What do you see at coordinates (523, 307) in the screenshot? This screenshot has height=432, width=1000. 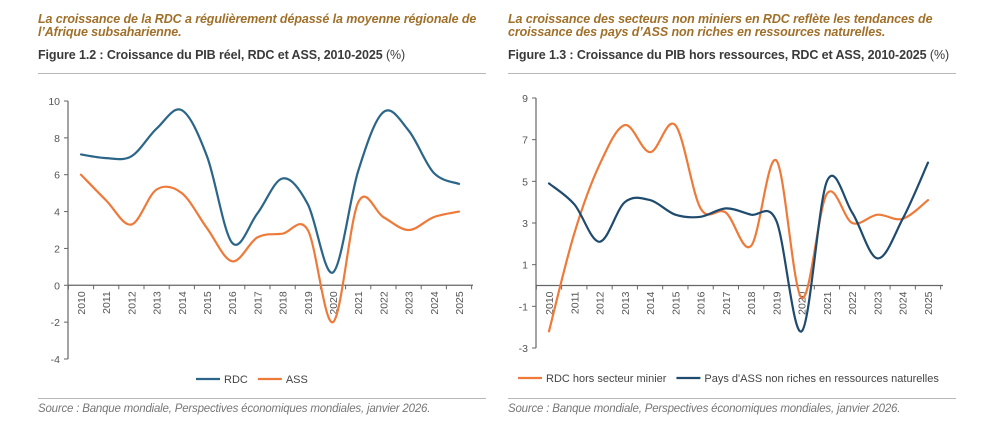 I see `y-tick-label: -1` at bounding box center [523, 307].